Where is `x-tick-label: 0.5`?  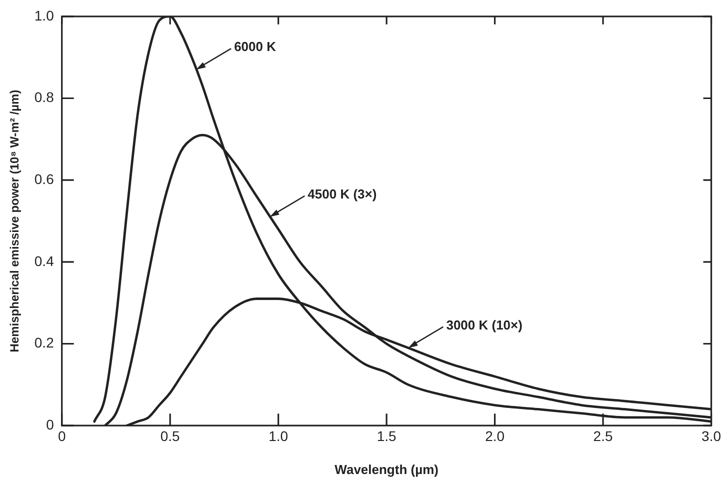
x-tick-label: 0.5 is located at coordinates (170, 436).